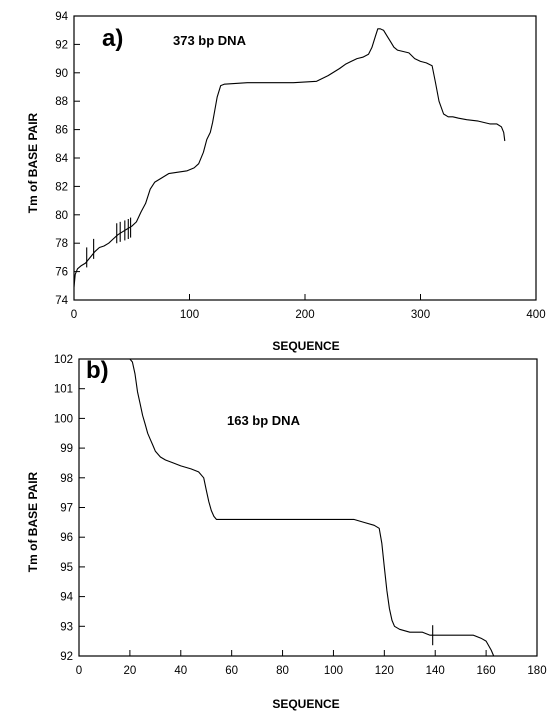  I want to click on y-tick-label: 86, so click(61, 131).